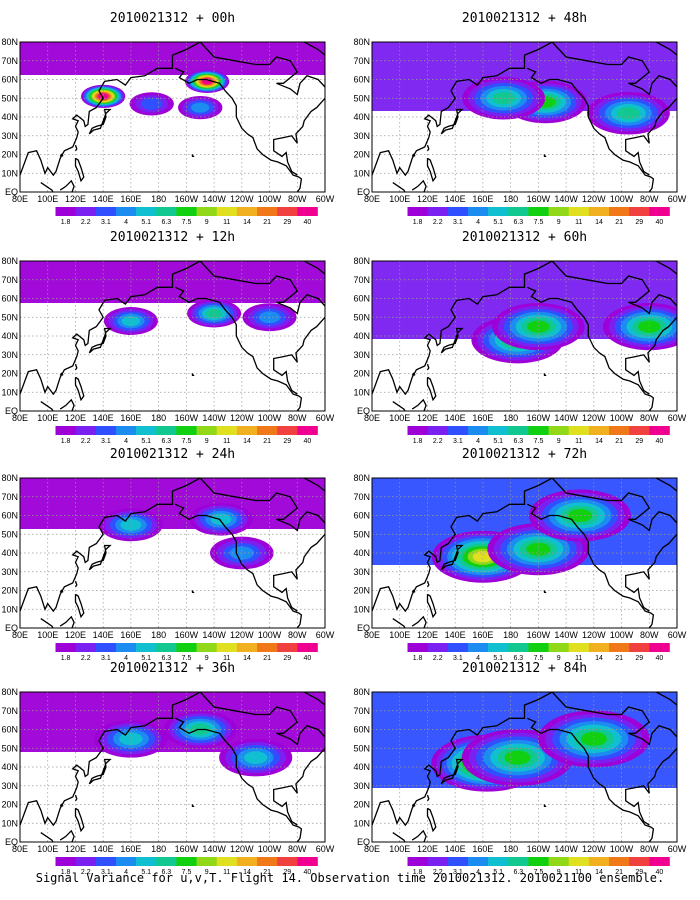  What do you see at coordinates (418, 872) in the screenshot?
I see `colorbar-label: 1.8` at bounding box center [418, 872].